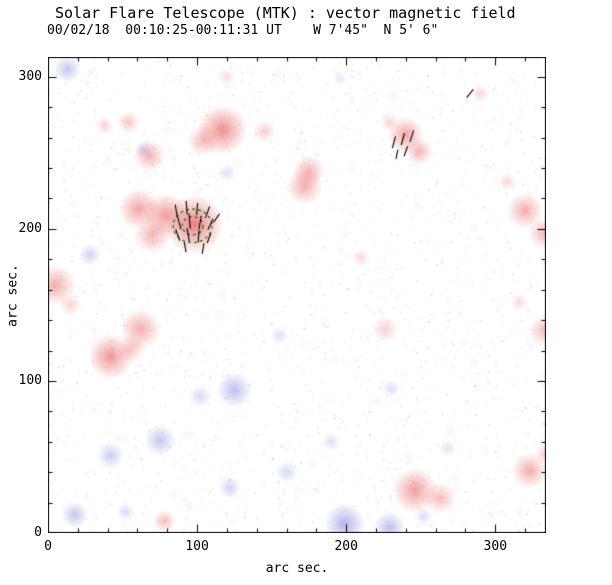 This screenshot has width=612, height=585. I want to click on x-axis-label: arc sec., so click(297, 568).